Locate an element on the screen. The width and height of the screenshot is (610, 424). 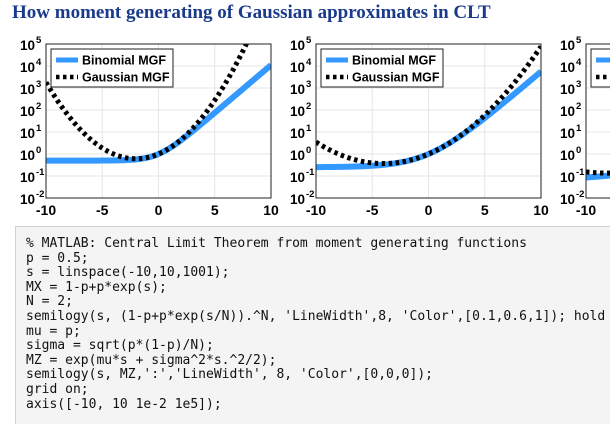
code-line: p = 0.5; is located at coordinates (57, 258).